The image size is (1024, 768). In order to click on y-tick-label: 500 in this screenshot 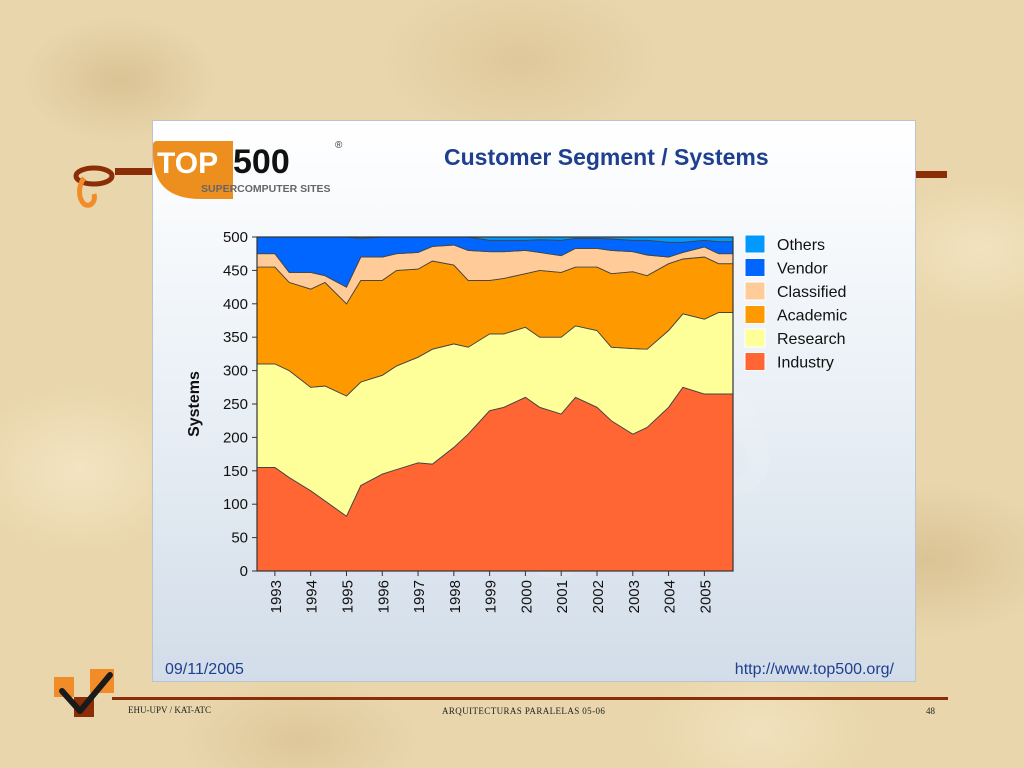, I will do `click(235, 237)`.